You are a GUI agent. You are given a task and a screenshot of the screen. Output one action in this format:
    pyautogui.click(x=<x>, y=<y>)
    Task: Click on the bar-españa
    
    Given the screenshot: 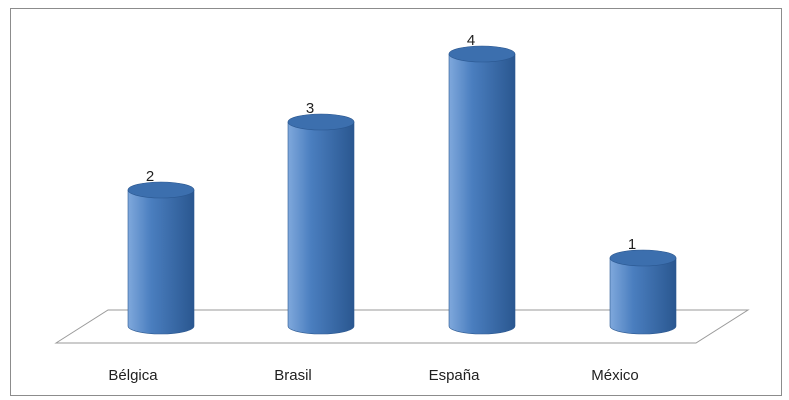 What is the action you would take?
    pyautogui.click(x=482, y=190)
    